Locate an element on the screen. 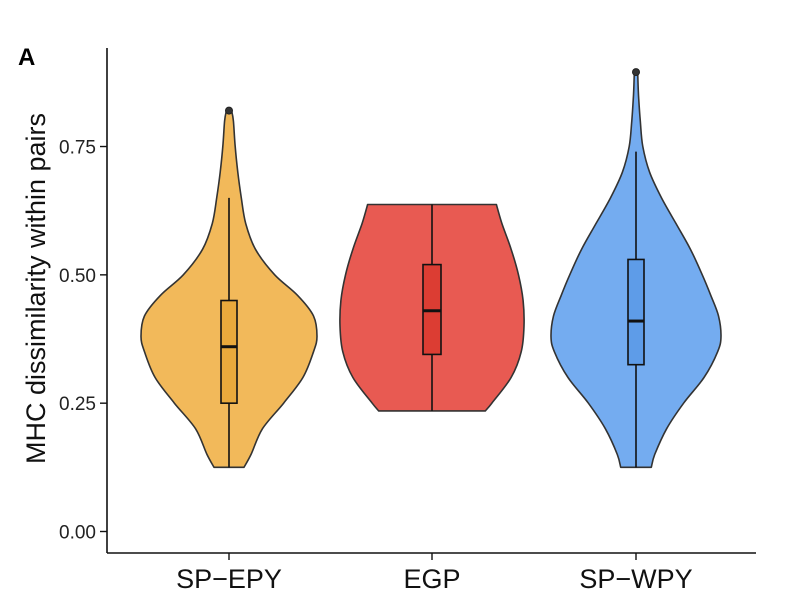  panel-label: A is located at coordinates (27, 57).